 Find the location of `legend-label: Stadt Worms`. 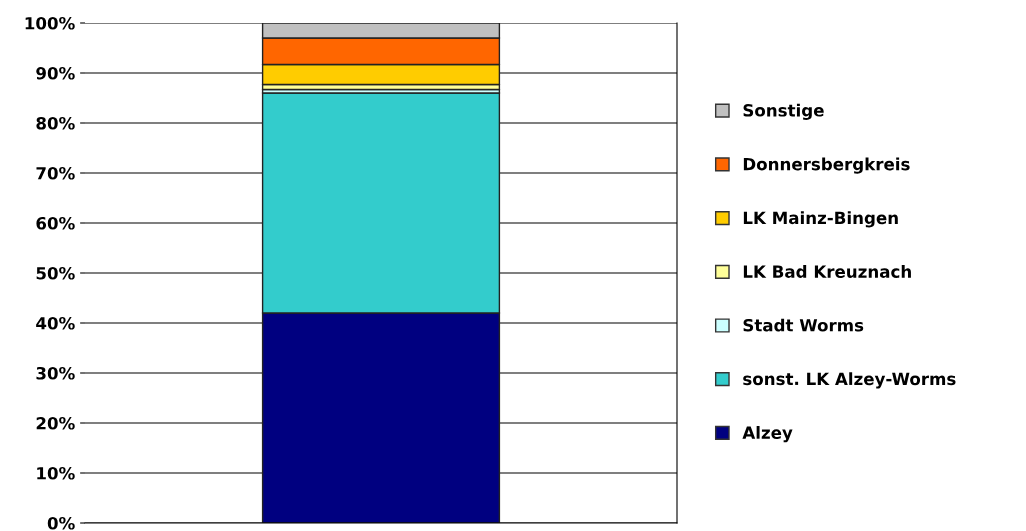

legend-label: Stadt Worms is located at coordinates (803, 325).